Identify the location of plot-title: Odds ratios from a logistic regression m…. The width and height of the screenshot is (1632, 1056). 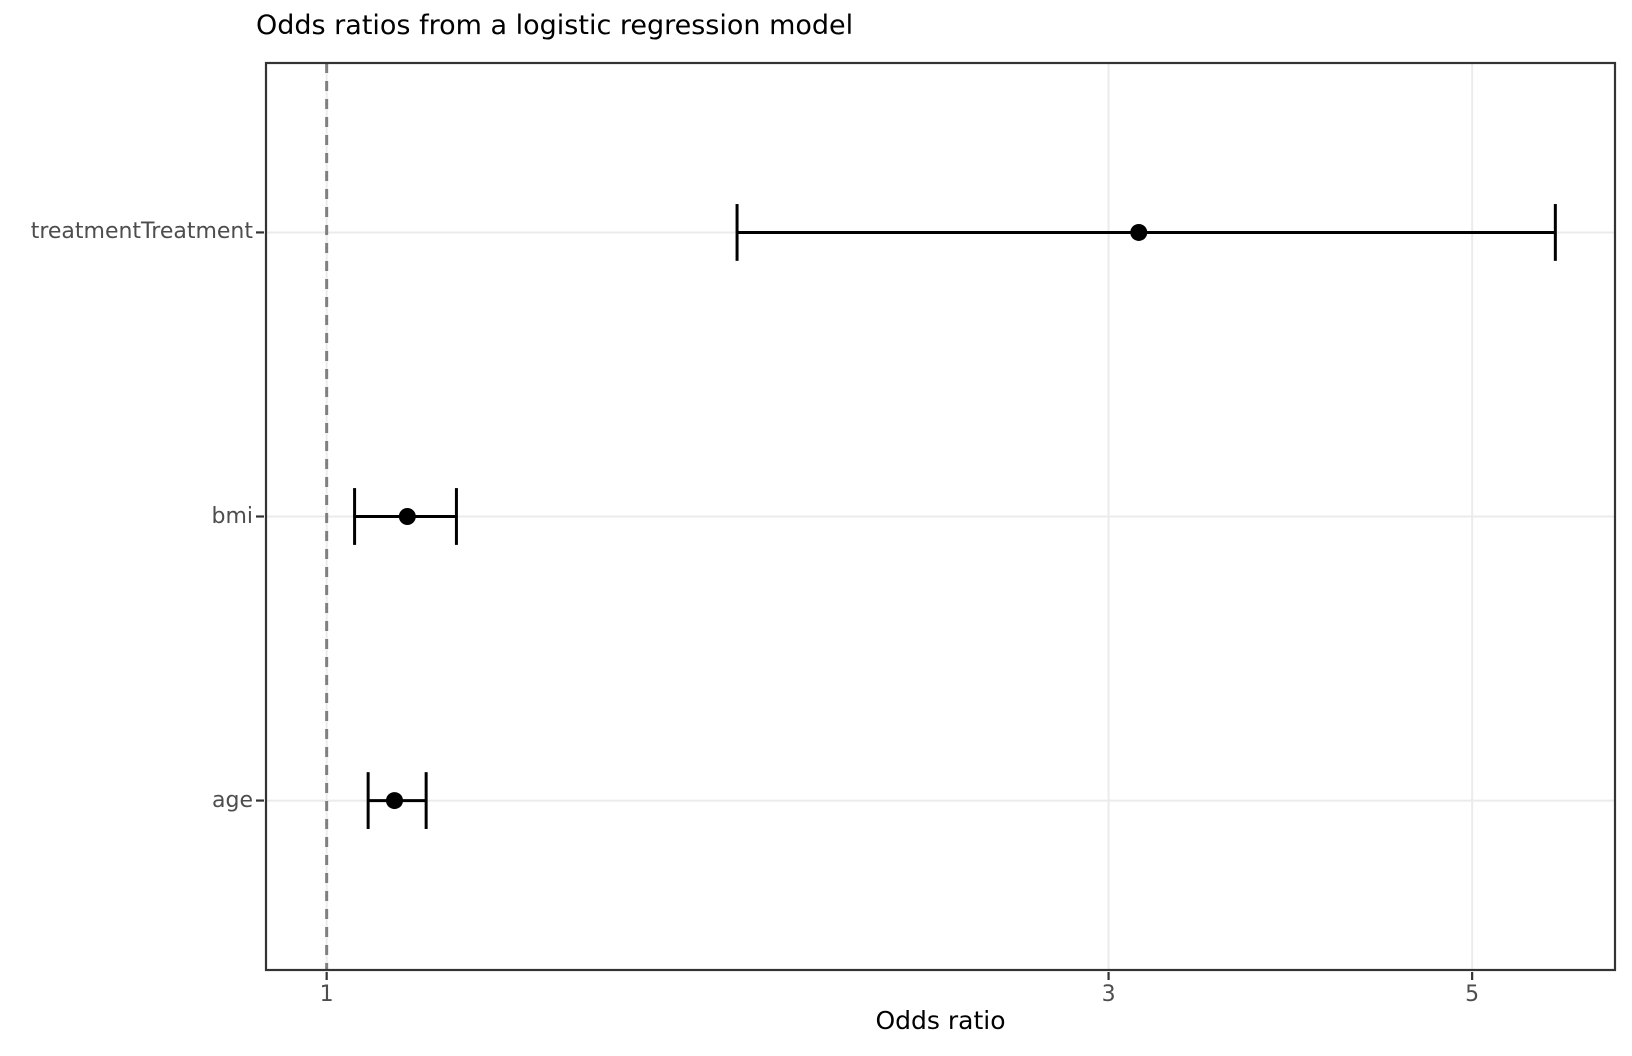
(555, 25).